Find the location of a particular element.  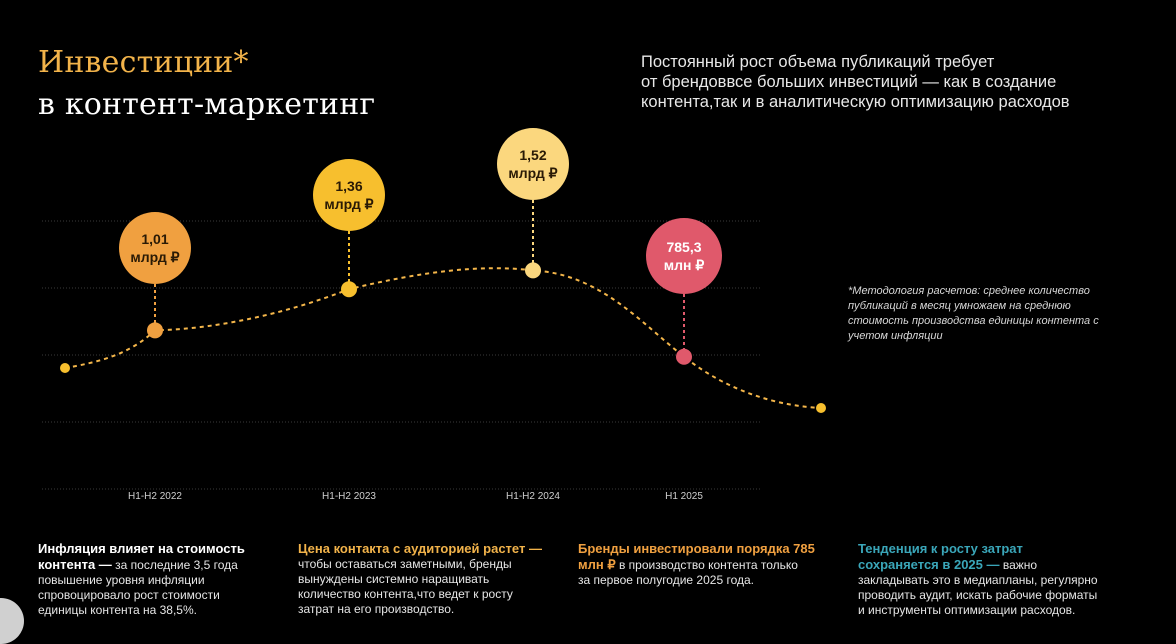

insight-text: проводить аудит, искать рабочие форматы is located at coordinates (978, 595).